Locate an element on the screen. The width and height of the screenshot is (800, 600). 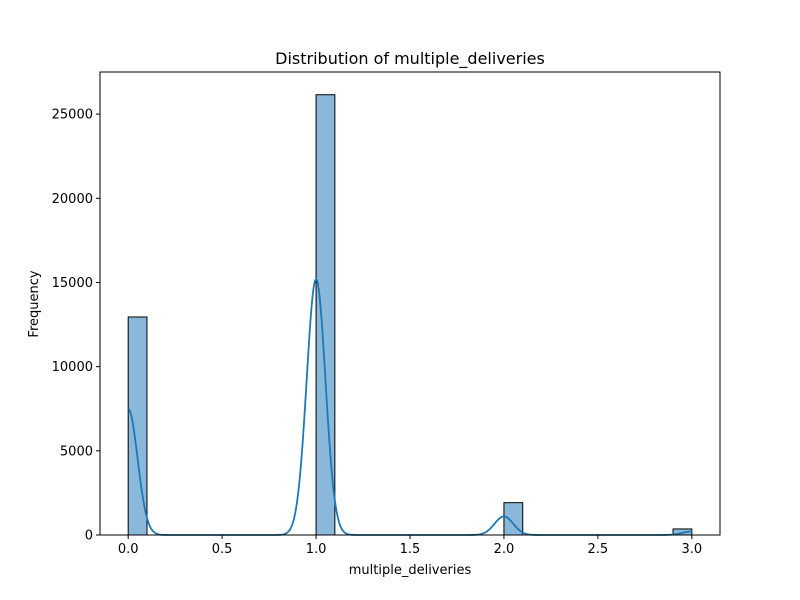
x-tick-label: 0.0 is located at coordinates (128, 549).